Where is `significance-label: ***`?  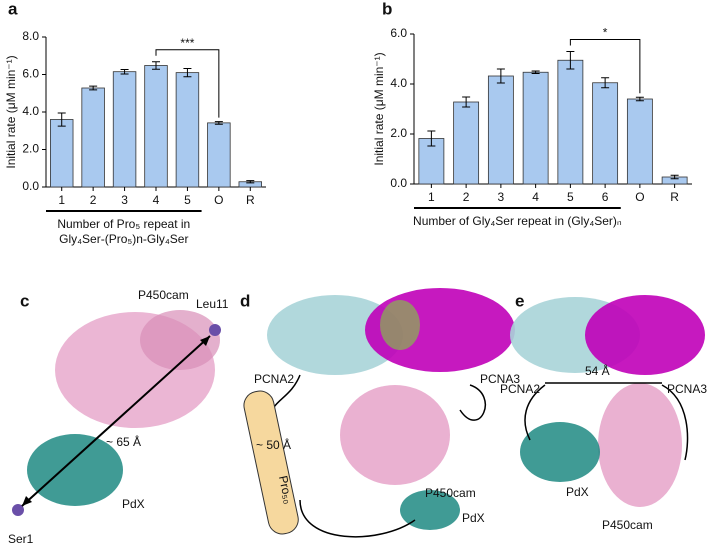
significance-label: *** is located at coordinates (187, 43).